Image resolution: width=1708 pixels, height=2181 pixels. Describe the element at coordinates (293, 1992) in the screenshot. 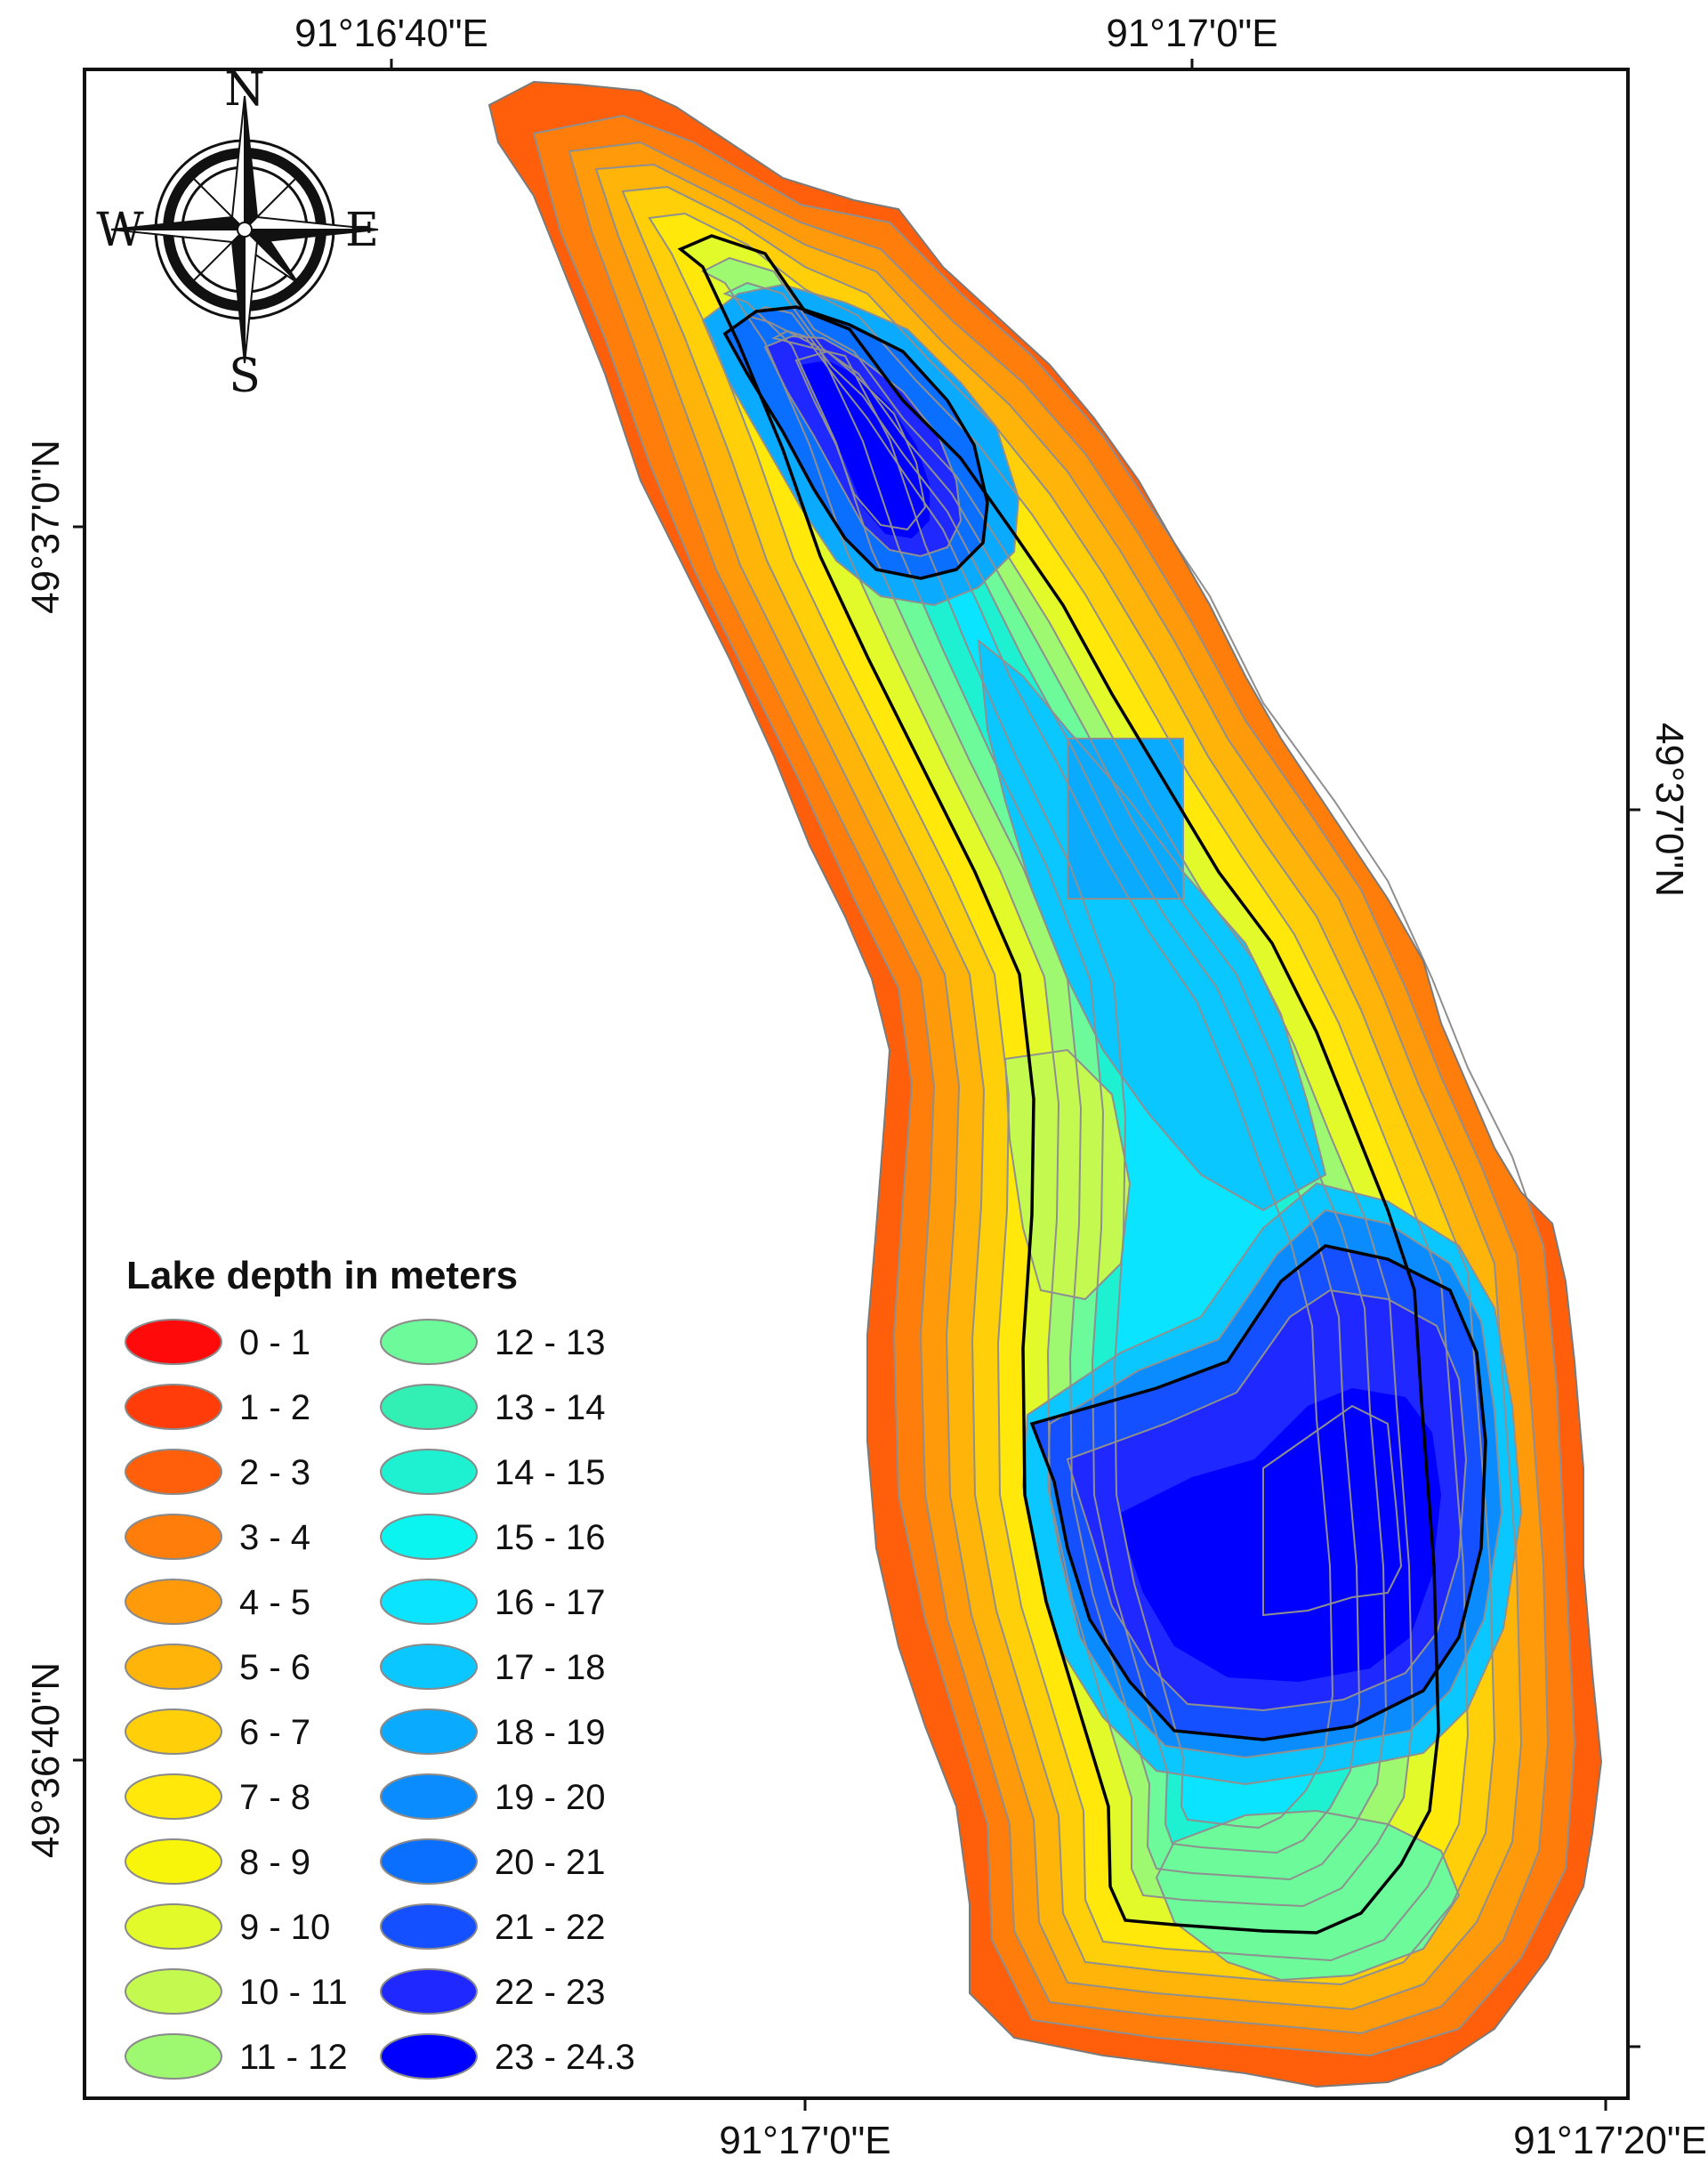

I see `legend-label: 10 - 11` at that location.